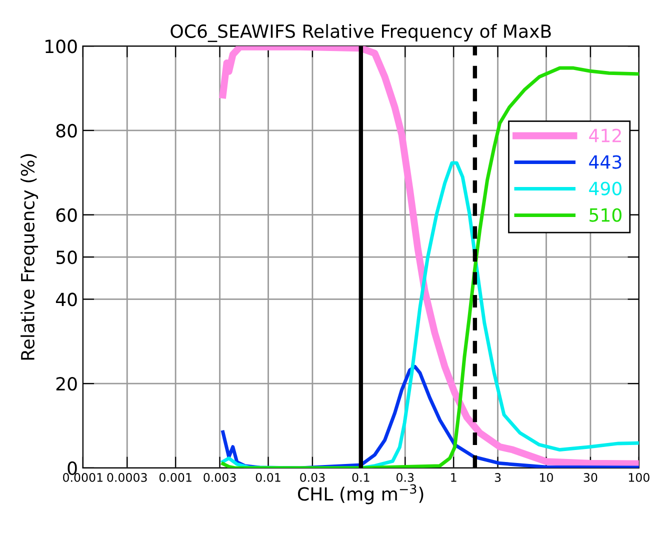  Describe the element at coordinates (361, 494) in the screenshot. I see `x-axis-title: CHL (mg m$^{−3}$)` at that location.